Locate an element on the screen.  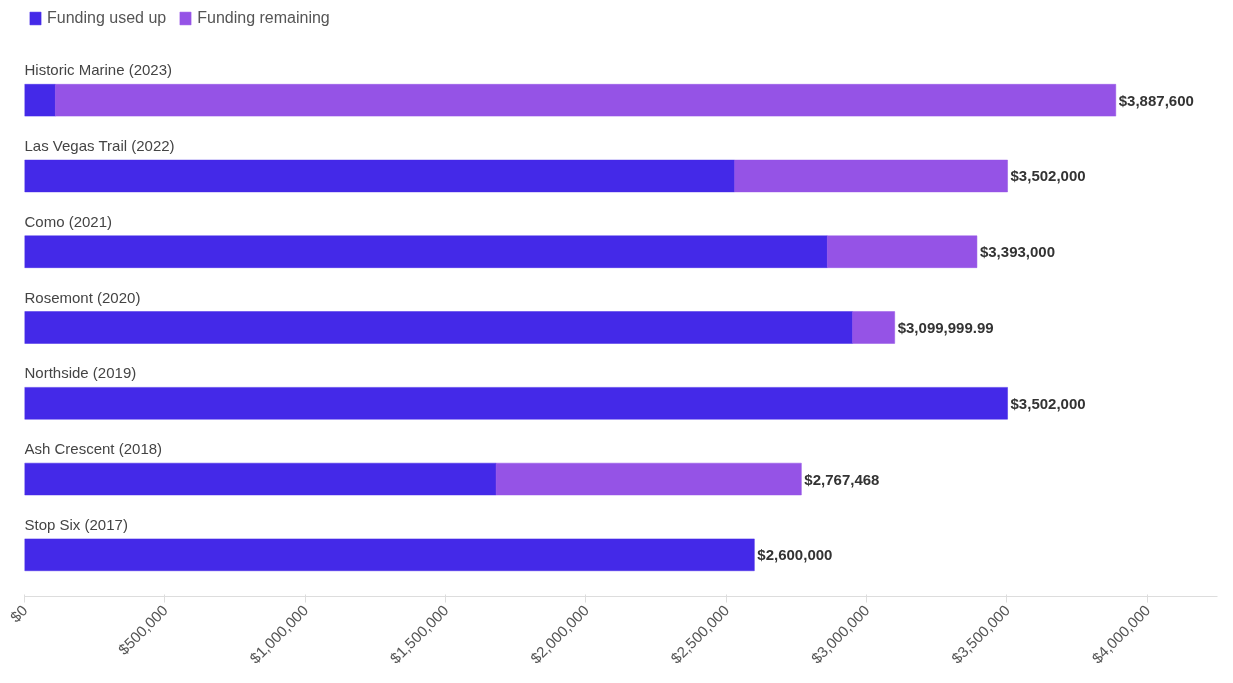
legend-label: Funding used up is located at coordinates (107, 18).